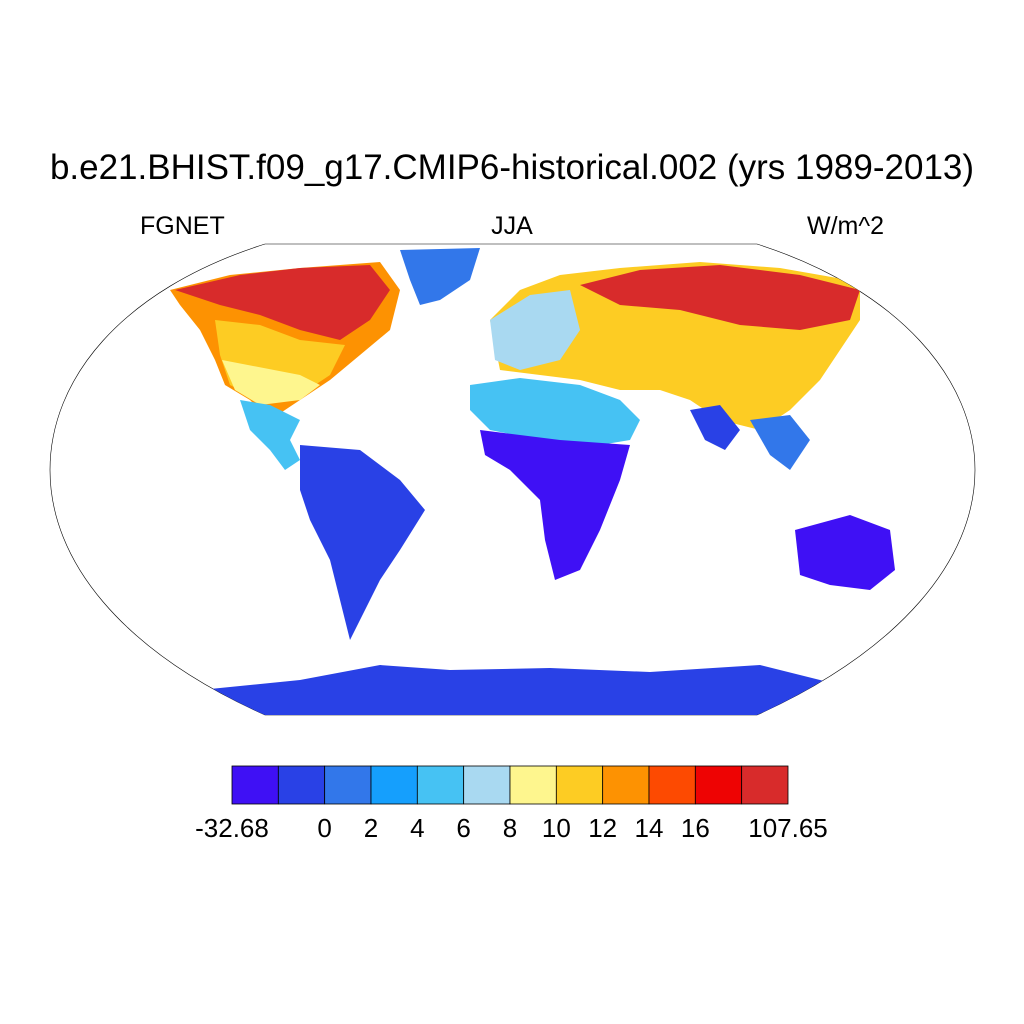 The image size is (1024, 1024). I want to click on north-america-south, so click(271, 382).